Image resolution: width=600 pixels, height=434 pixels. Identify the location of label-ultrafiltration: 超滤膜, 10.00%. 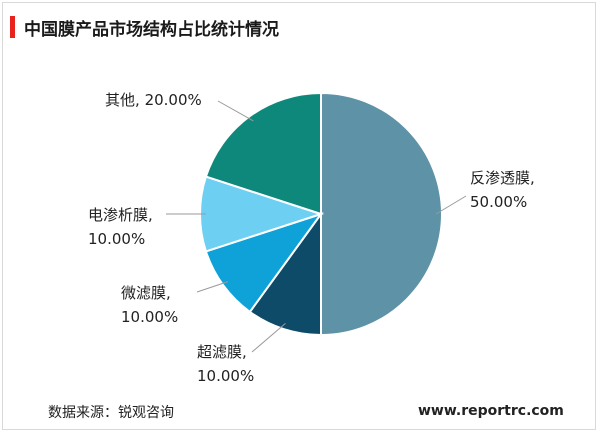
(225, 364).